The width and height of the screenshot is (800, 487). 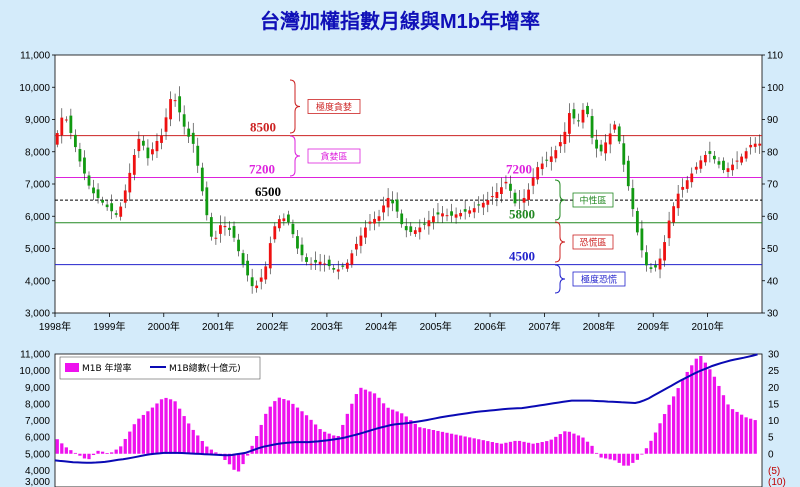 I want to click on level-label-7200-right: 7200, so click(x=519, y=169).